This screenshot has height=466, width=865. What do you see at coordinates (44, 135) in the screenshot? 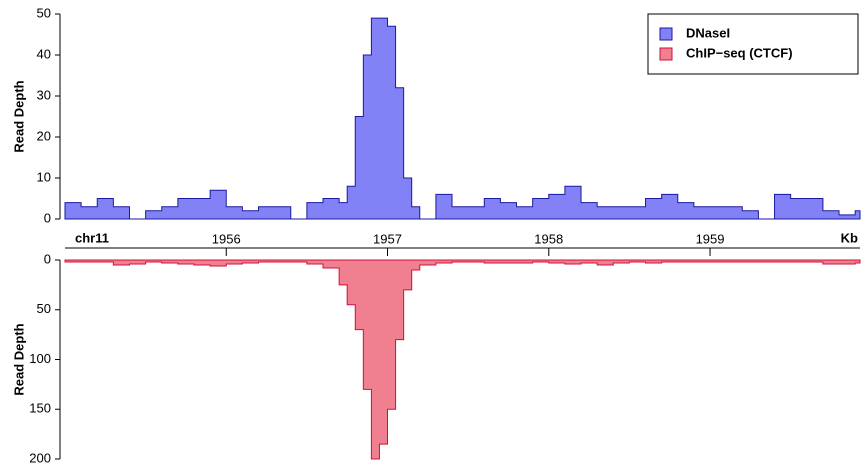
I see `y-tick-label: 20` at bounding box center [44, 135].